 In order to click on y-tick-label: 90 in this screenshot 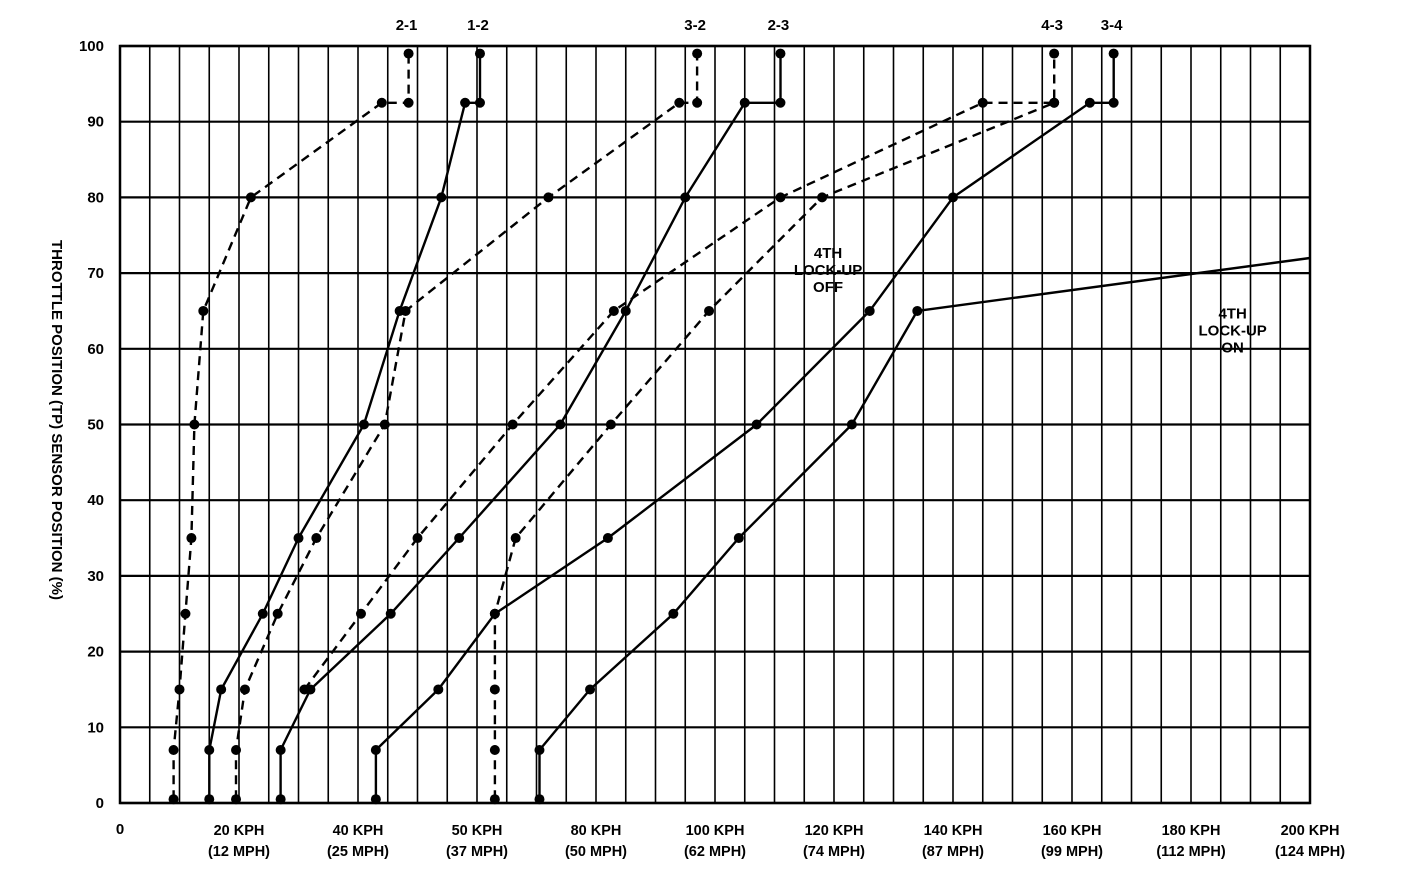, I will do `click(95, 122)`.